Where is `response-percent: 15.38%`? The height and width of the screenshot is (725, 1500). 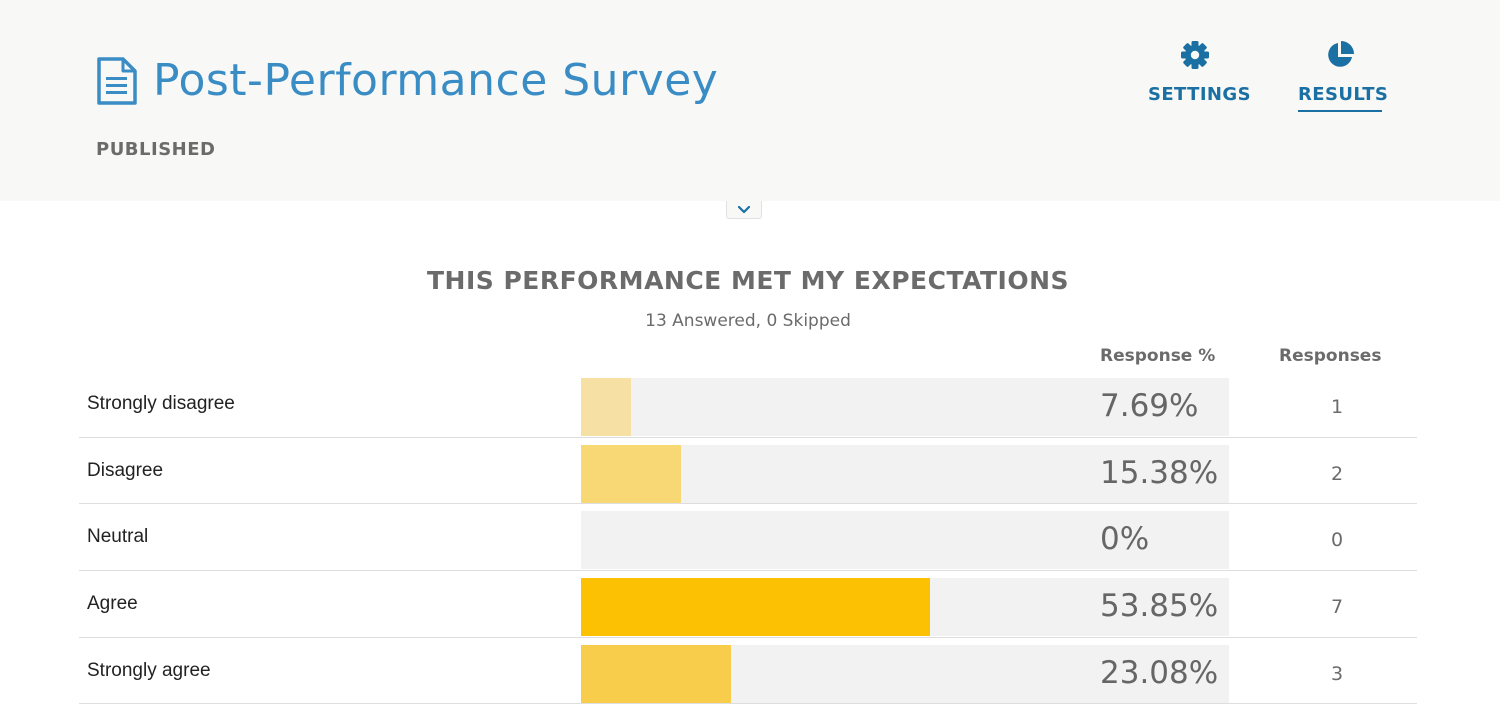
response-percent: 15.38% is located at coordinates (1159, 472).